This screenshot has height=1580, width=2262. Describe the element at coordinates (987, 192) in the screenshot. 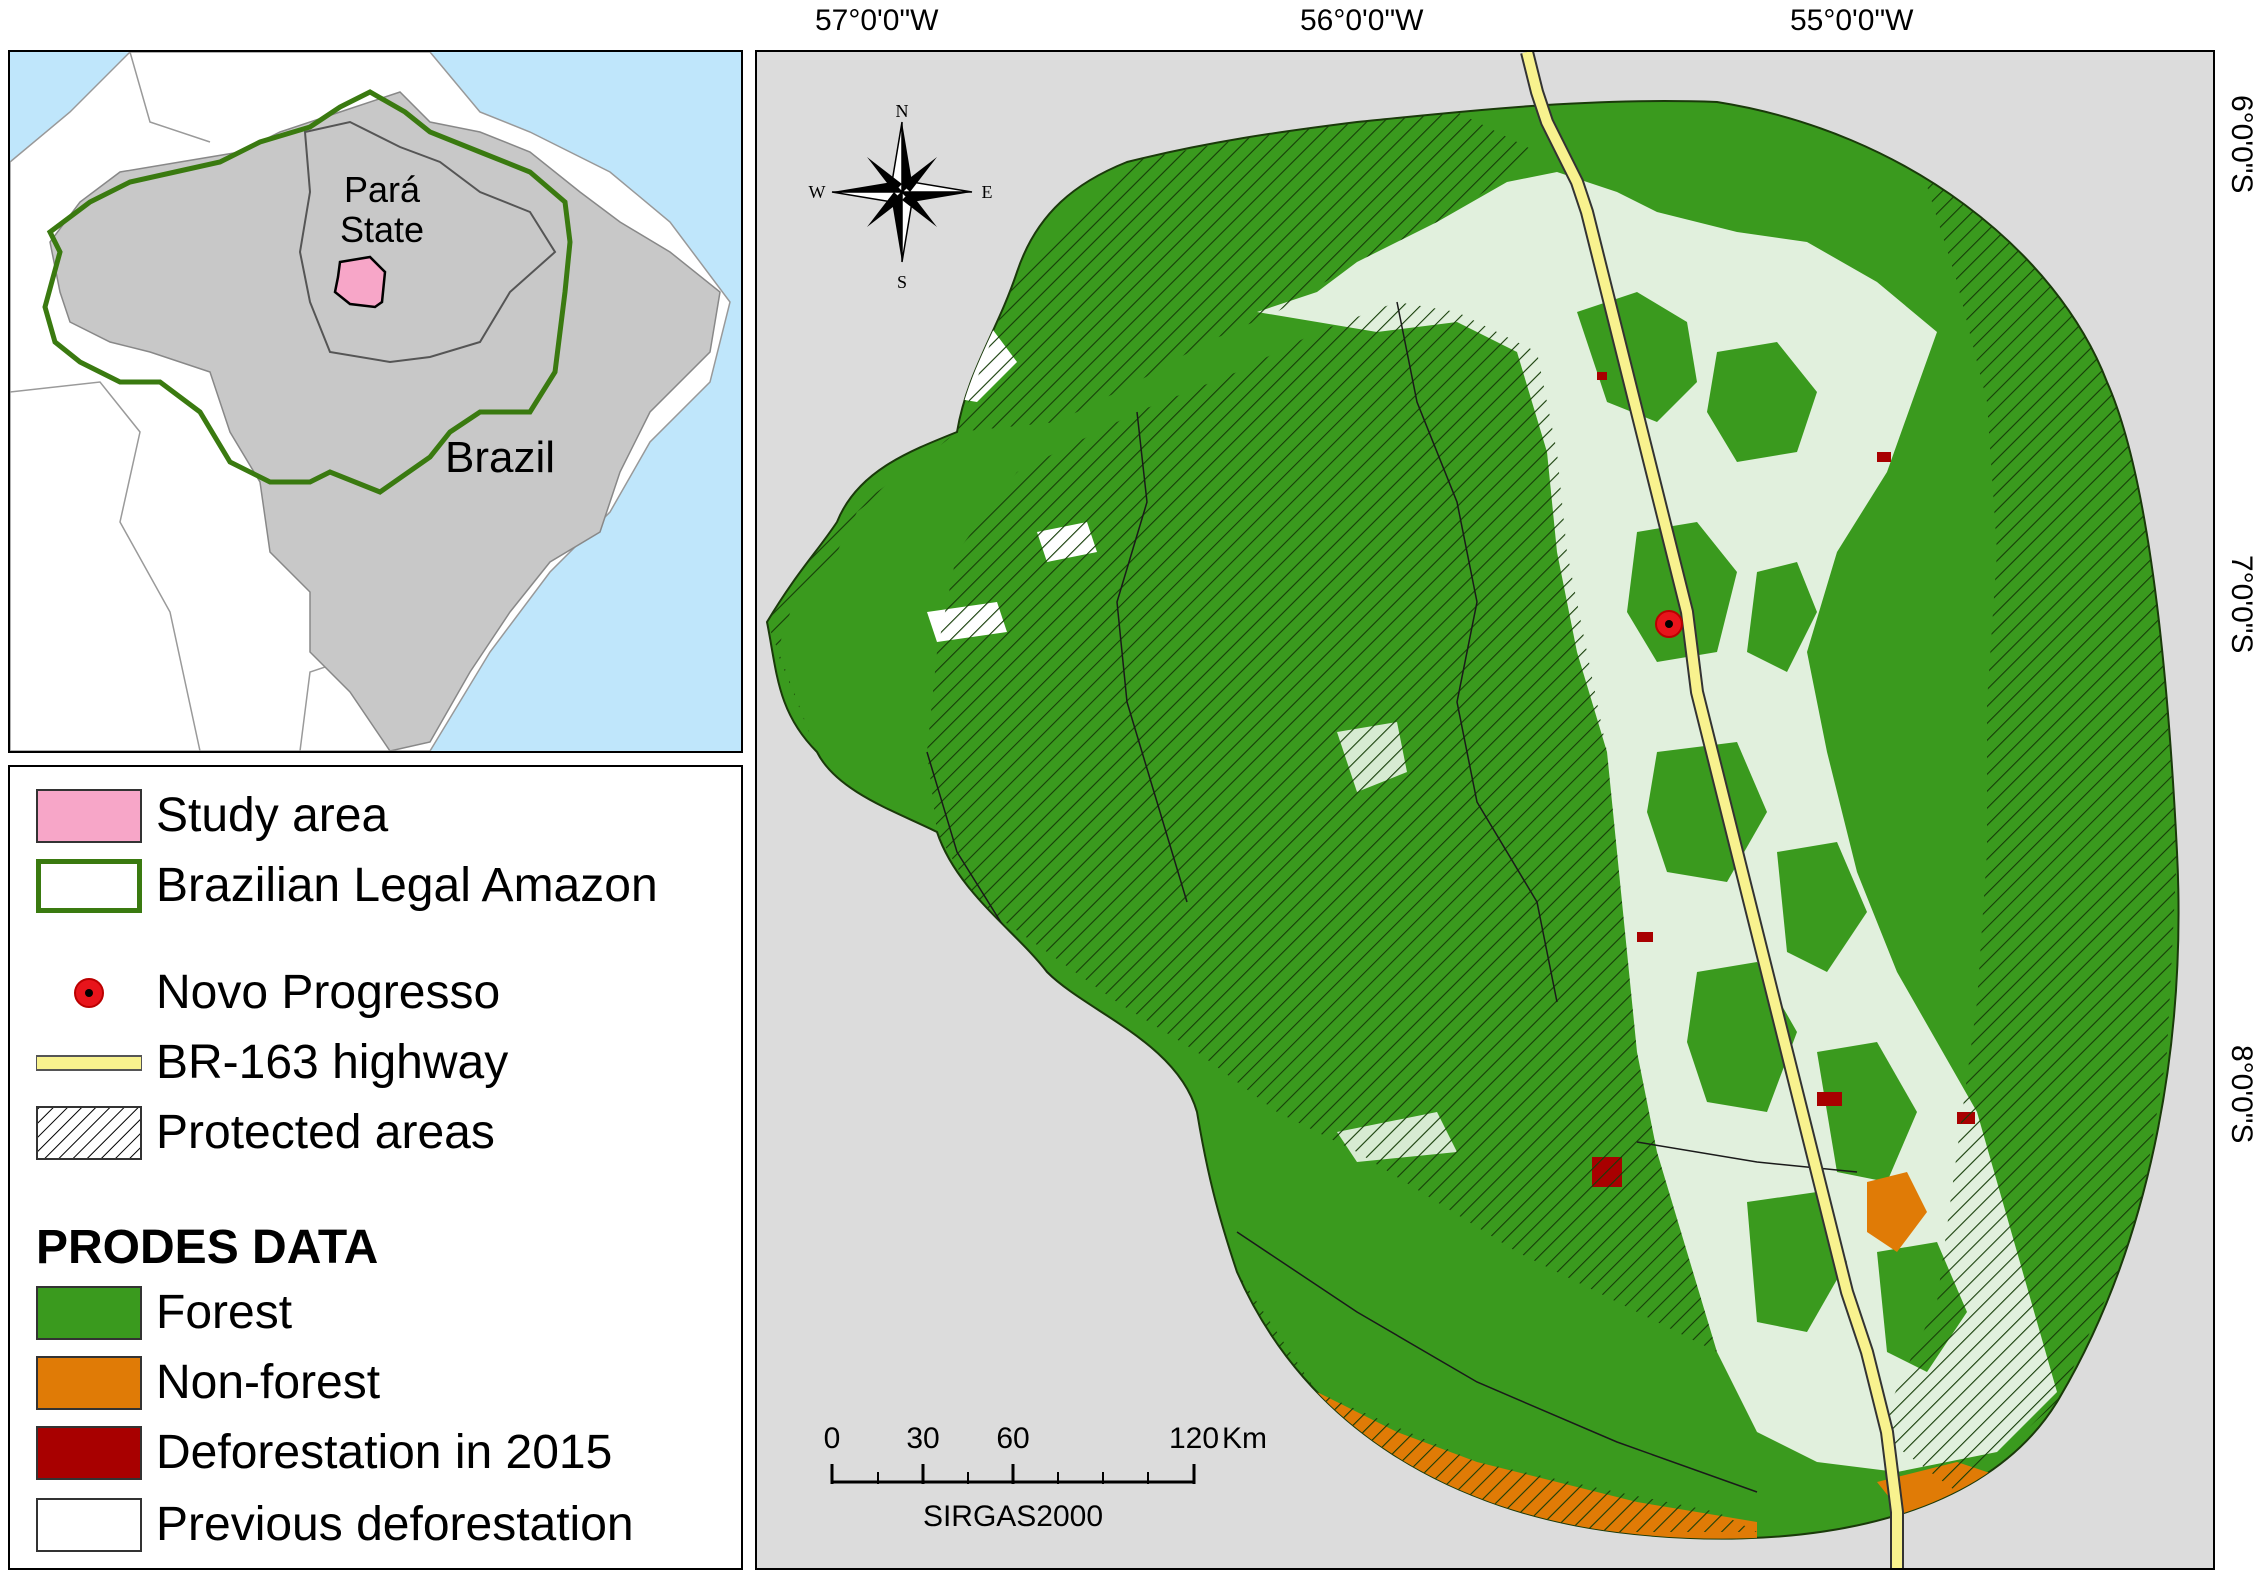

I see `compass-east: E` at that location.